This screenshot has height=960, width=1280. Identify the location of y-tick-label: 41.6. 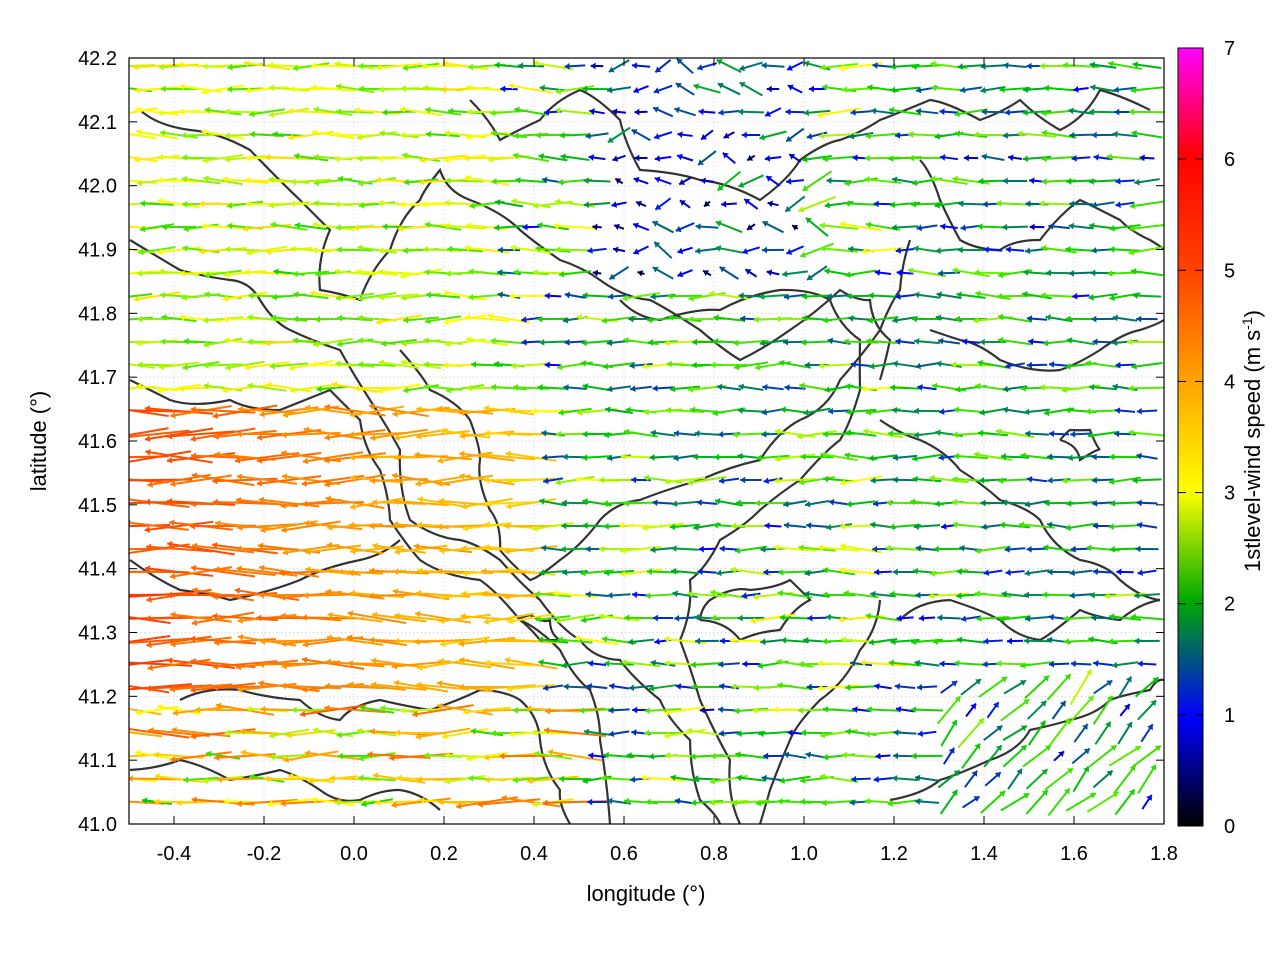
(97, 442).